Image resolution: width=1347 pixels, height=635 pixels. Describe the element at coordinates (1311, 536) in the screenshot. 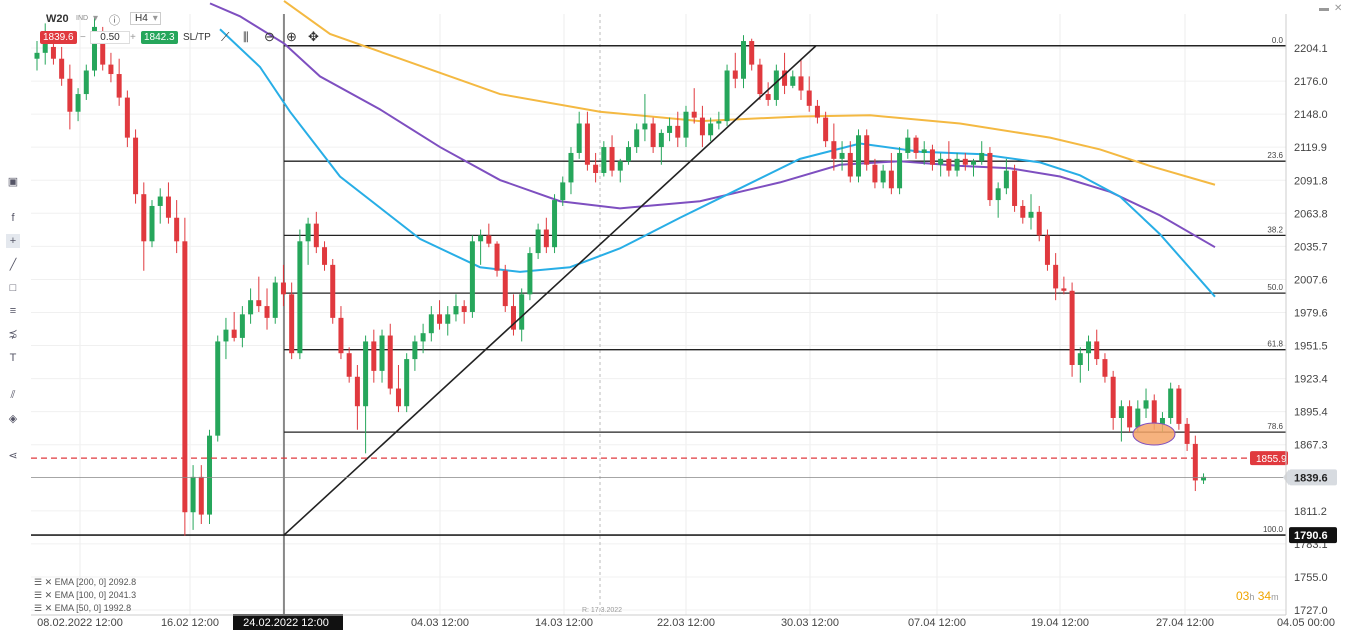

I see `fib-low-tag: 1790.6` at that location.